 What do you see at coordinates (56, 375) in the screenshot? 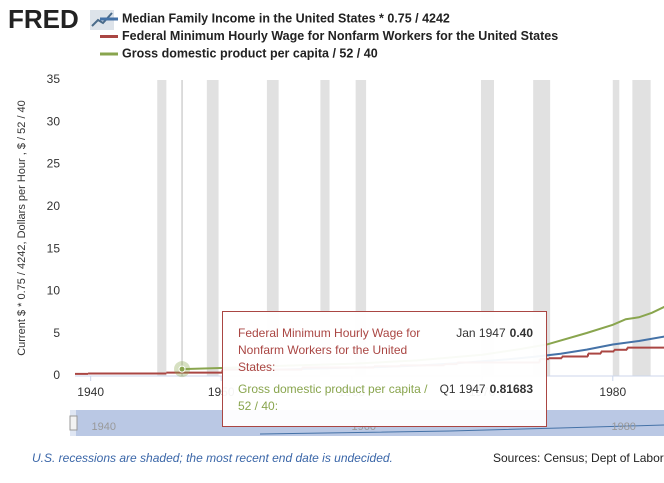
I see `y-tick-label: 0` at bounding box center [56, 375].